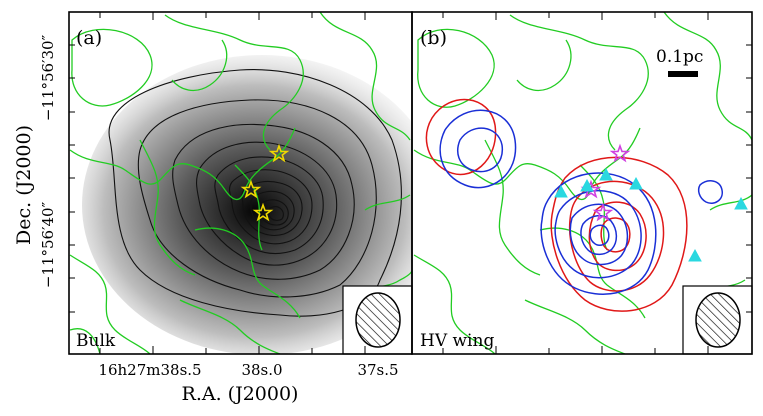  Describe the element at coordinates (24, 185) in the screenshot. I see `y-axis-label: Dec. (J2000)` at that location.